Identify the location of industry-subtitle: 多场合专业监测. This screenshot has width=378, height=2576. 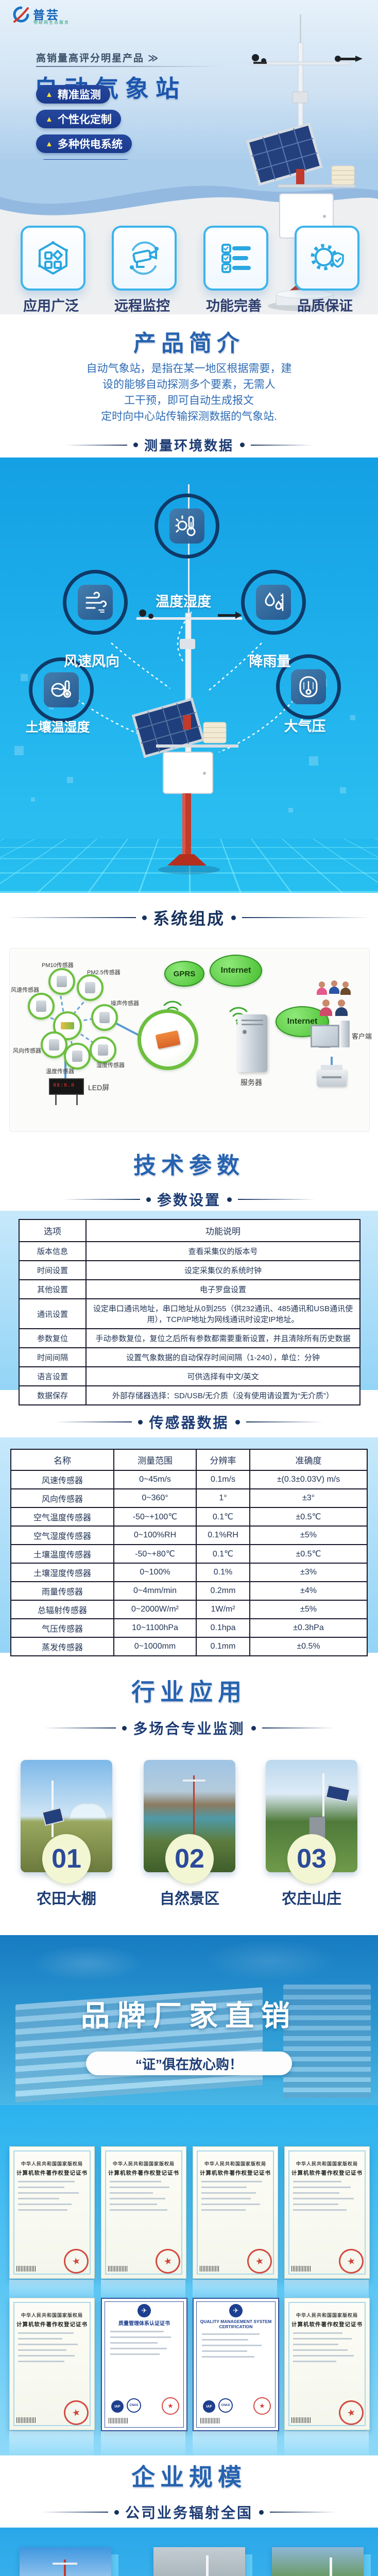
(189, 1729).